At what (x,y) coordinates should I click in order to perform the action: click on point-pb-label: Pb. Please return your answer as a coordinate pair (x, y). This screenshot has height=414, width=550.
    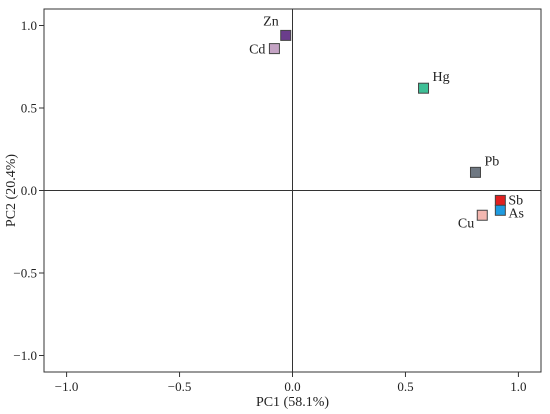
    Looking at the image, I should click on (491, 161).